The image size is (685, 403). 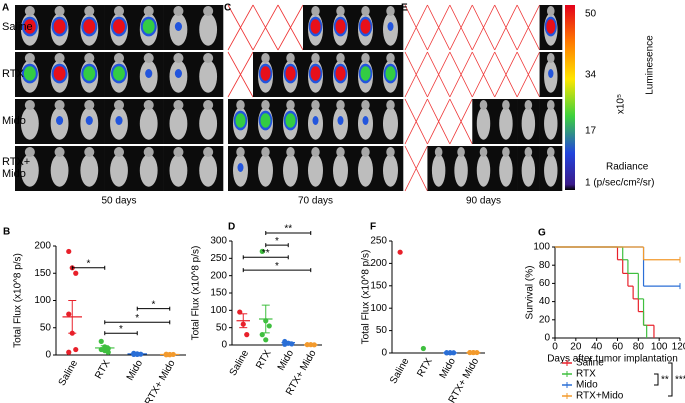 What do you see at coordinates (576, 347) in the screenshot?
I see `x-tick-label: 20` at bounding box center [576, 347].